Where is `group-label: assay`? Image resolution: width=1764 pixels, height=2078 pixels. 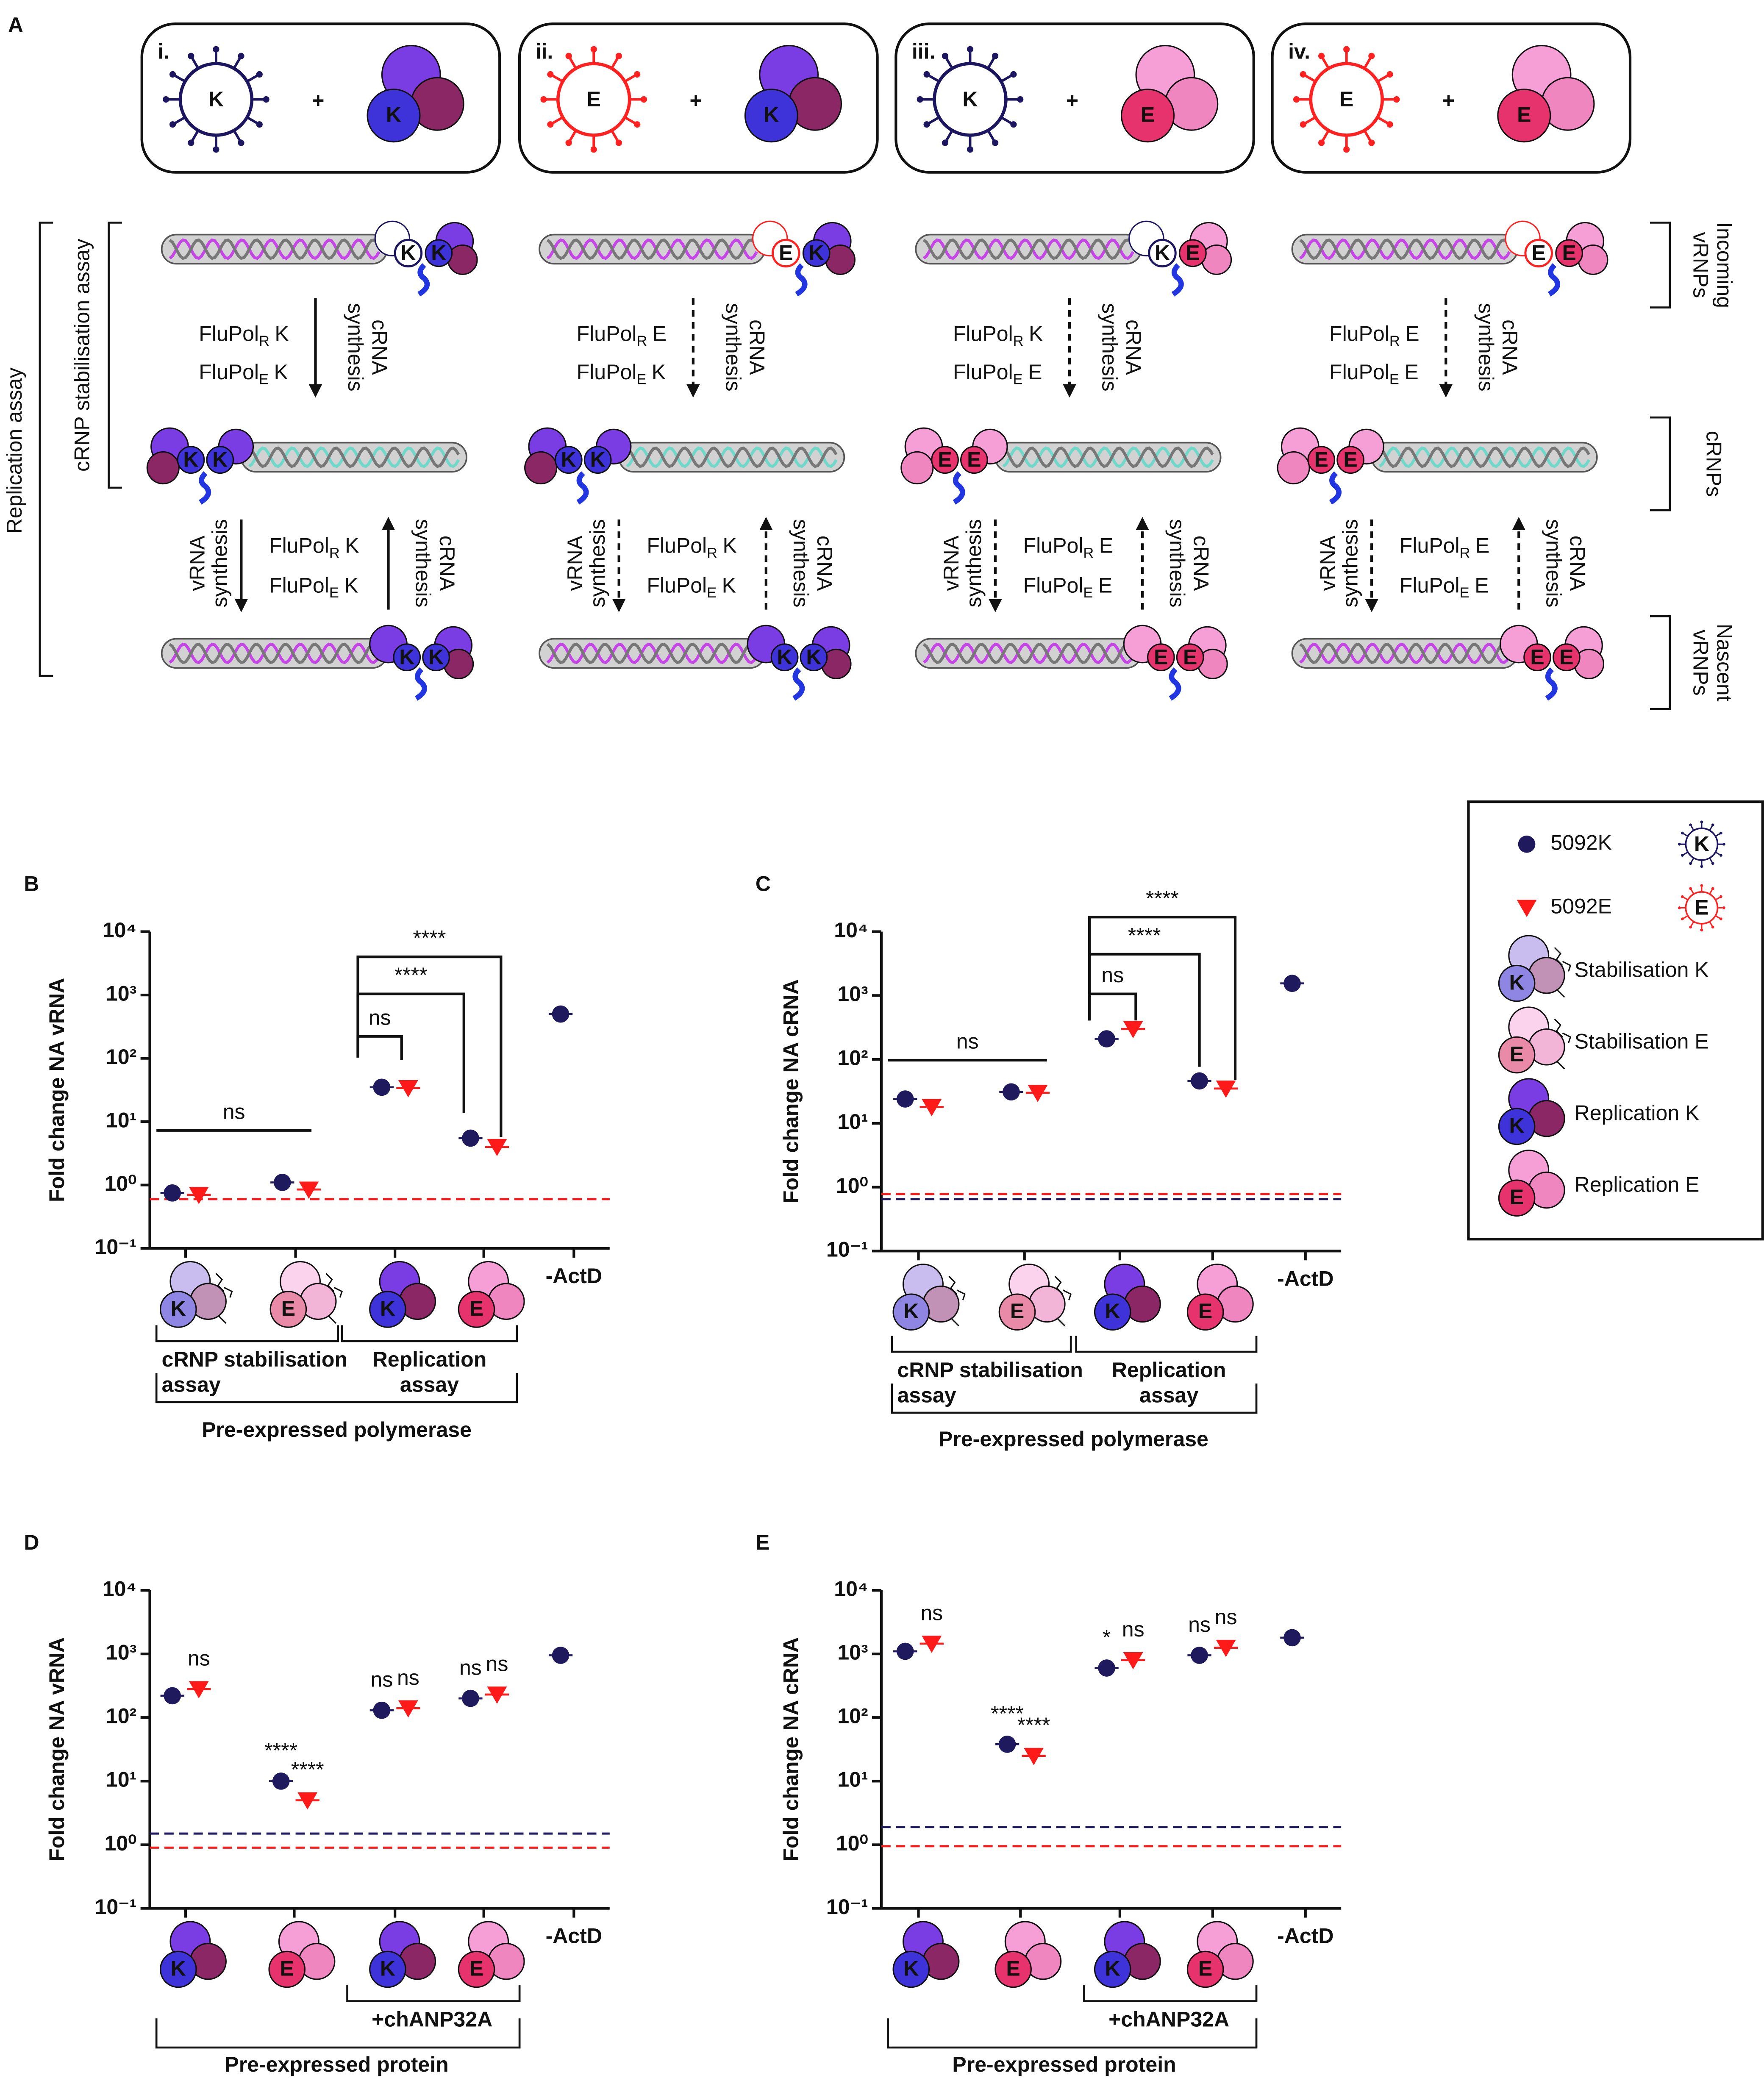
group-label: assay is located at coordinates (191, 1385).